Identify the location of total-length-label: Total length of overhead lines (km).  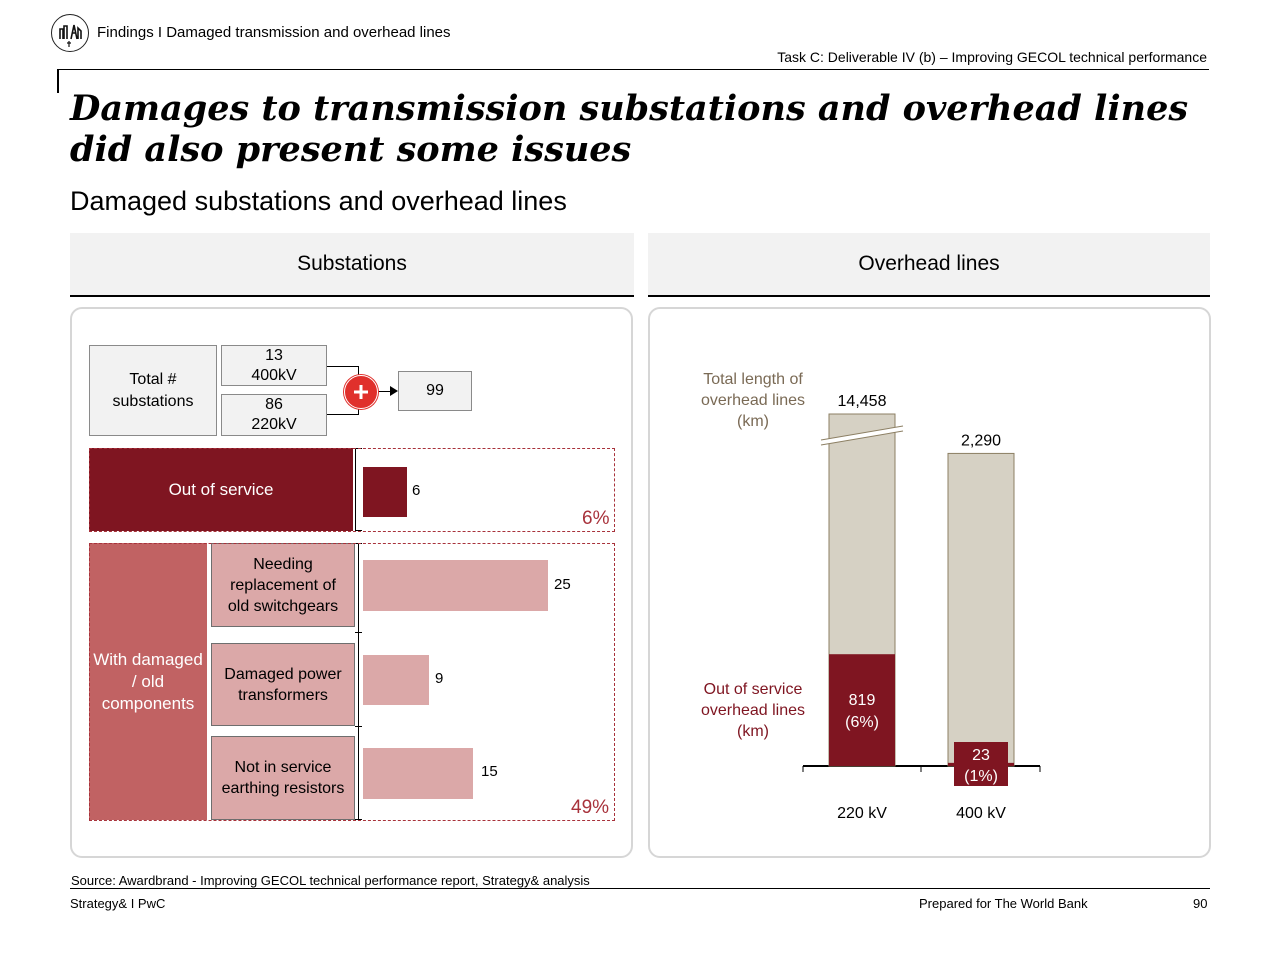
(753, 400).